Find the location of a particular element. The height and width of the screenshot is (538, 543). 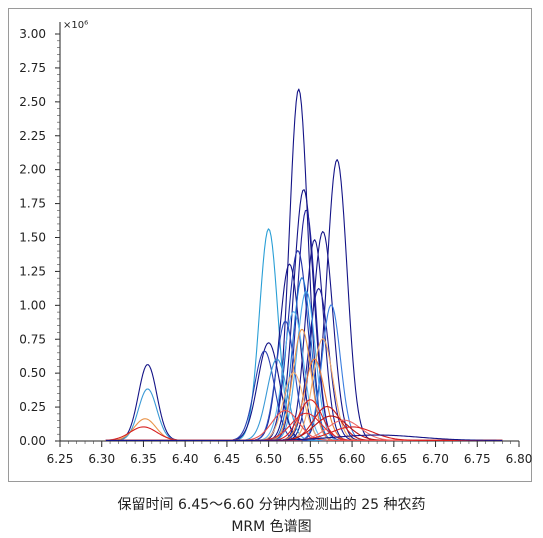

y-tick-label: 0.50 is located at coordinates (32, 373).